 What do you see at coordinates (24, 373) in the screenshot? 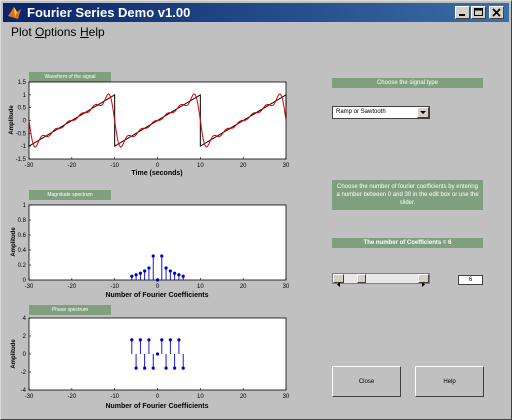
I see `y-tick-label: -2` at bounding box center [24, 373].